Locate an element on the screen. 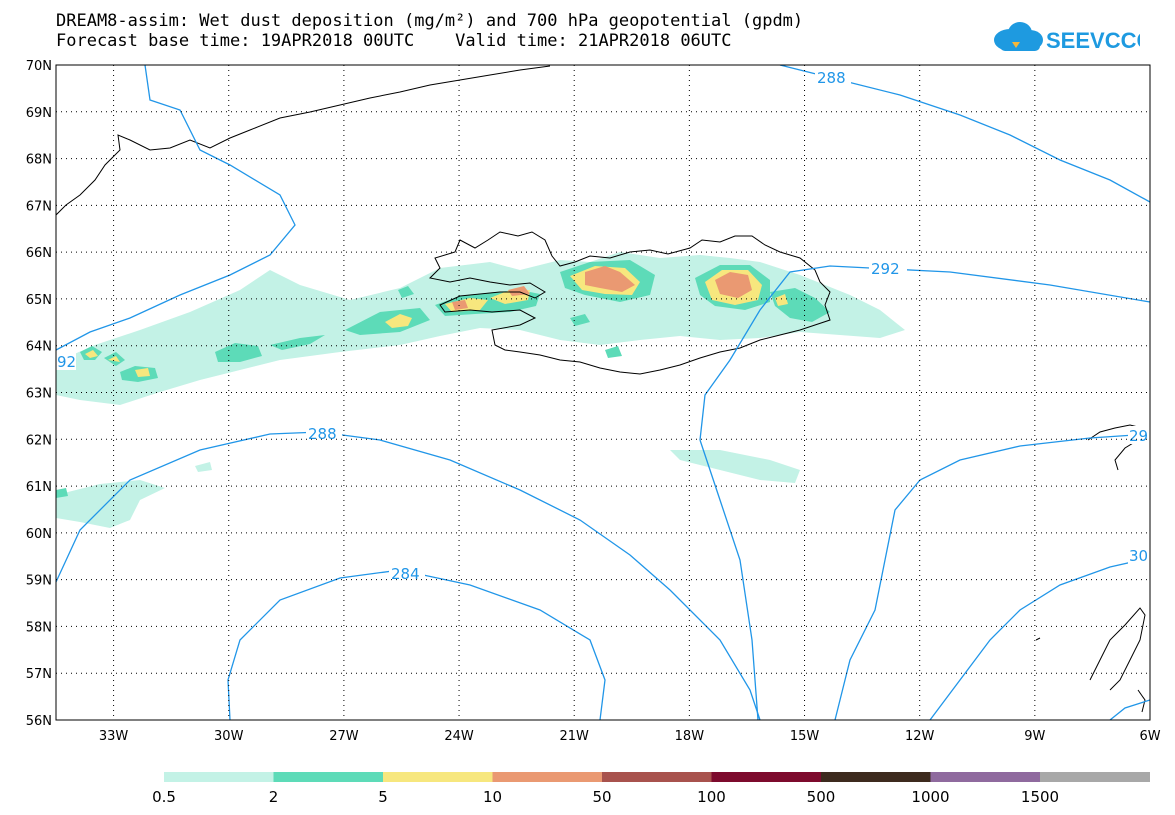  colorbar-label: 5 is located at coordinates (383, 797).